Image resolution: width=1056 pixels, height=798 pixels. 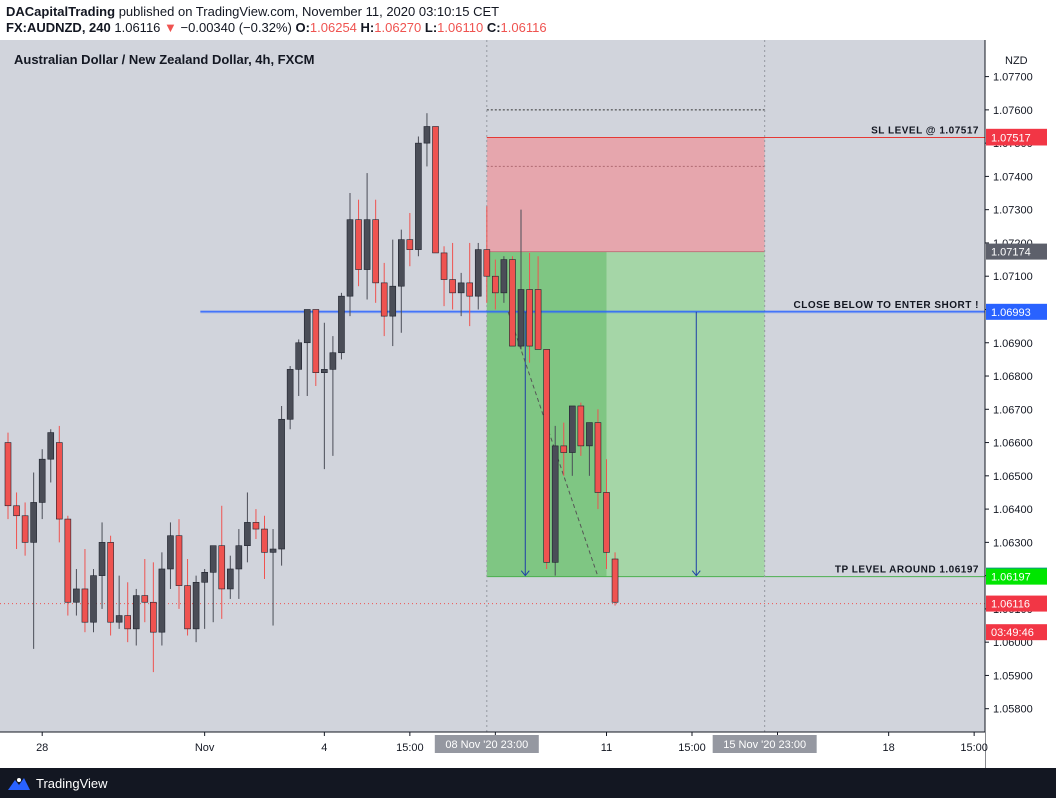 I want to click on time-highlight-label: 15 Nov '20 23:00, so click(x=764, y=745).